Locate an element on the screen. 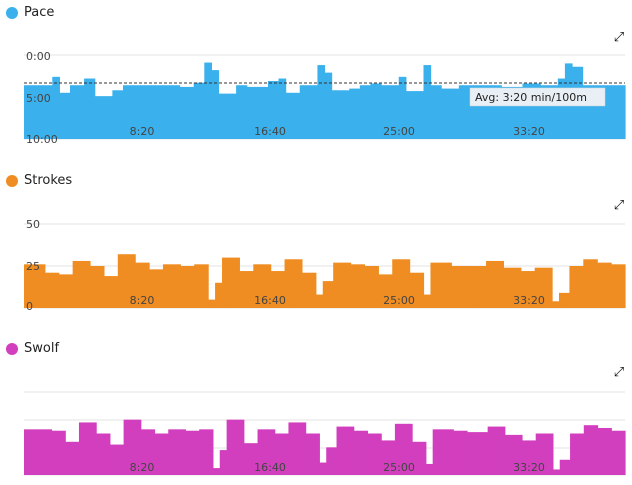  x-tick-label: 16:40 is located at coordinates (270, 467).